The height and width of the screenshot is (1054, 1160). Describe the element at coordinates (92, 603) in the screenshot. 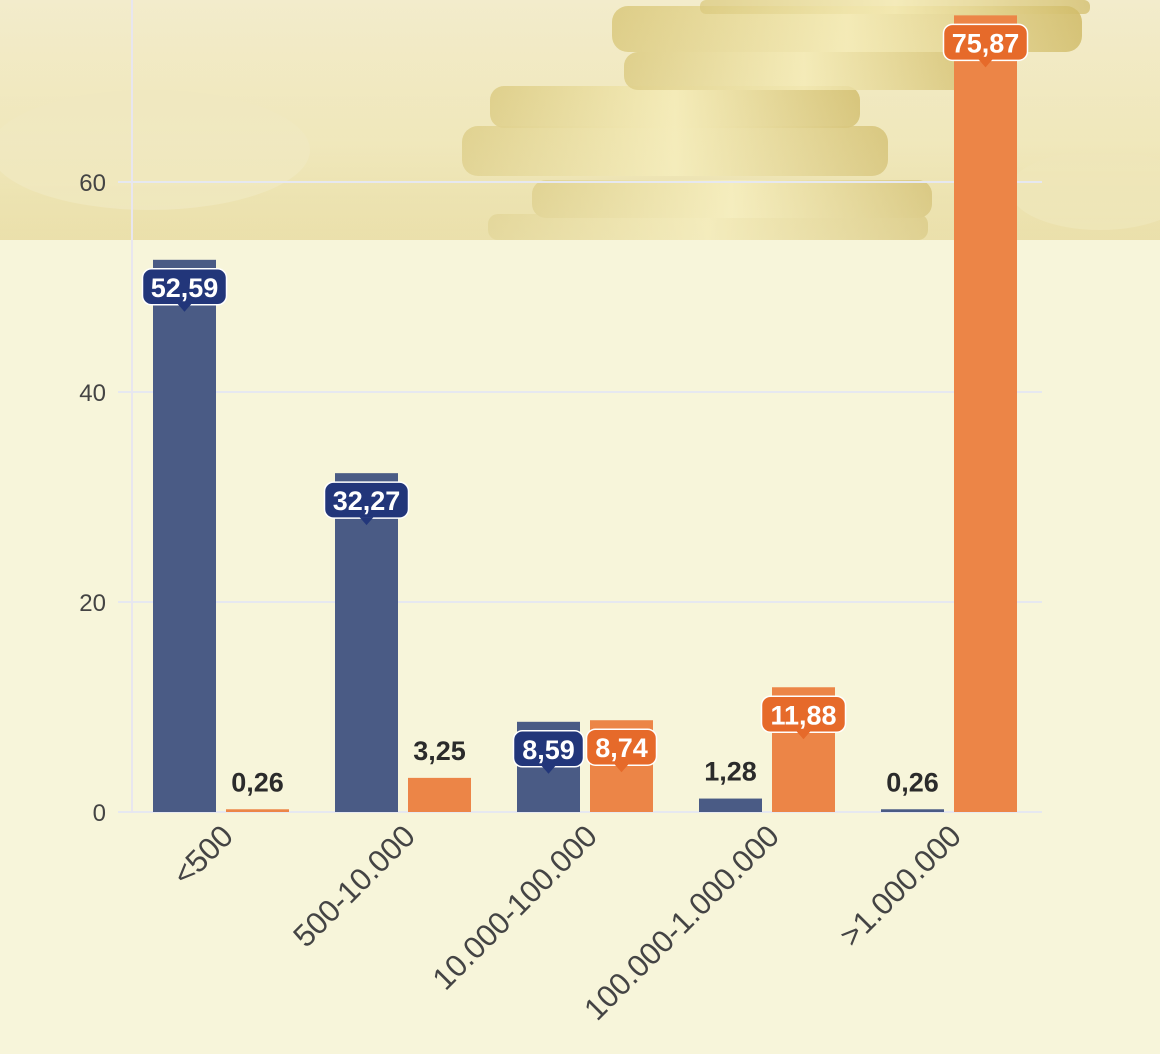

I see `y-tick-label: 20` at that location.